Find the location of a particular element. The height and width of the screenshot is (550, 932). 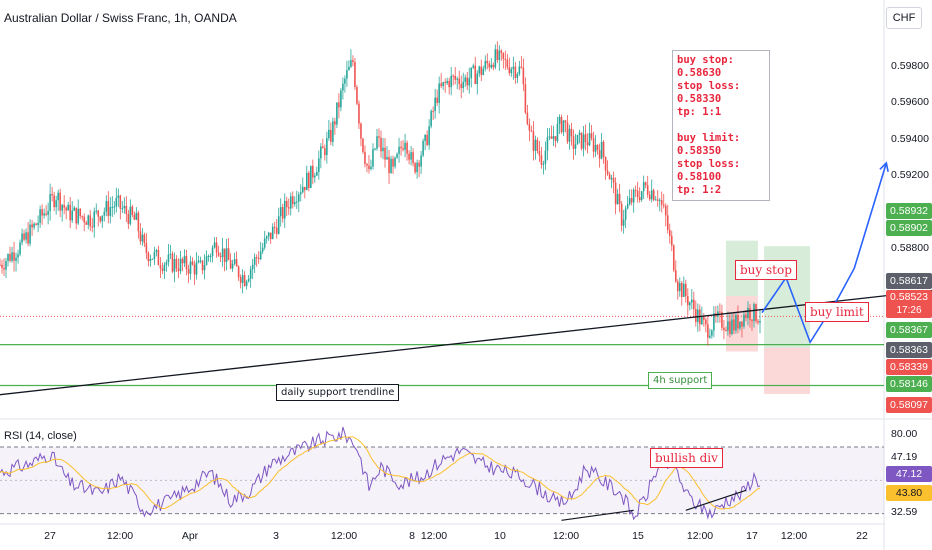

currency-button: CHF is located at coordinates (904, 18).